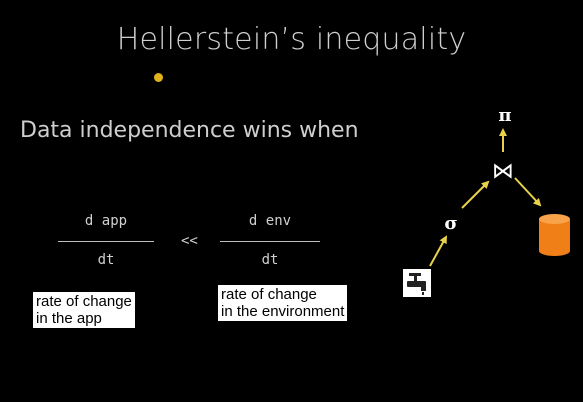  I want to click on slide-subtitle: Data independence wins when, so click(189, 130).